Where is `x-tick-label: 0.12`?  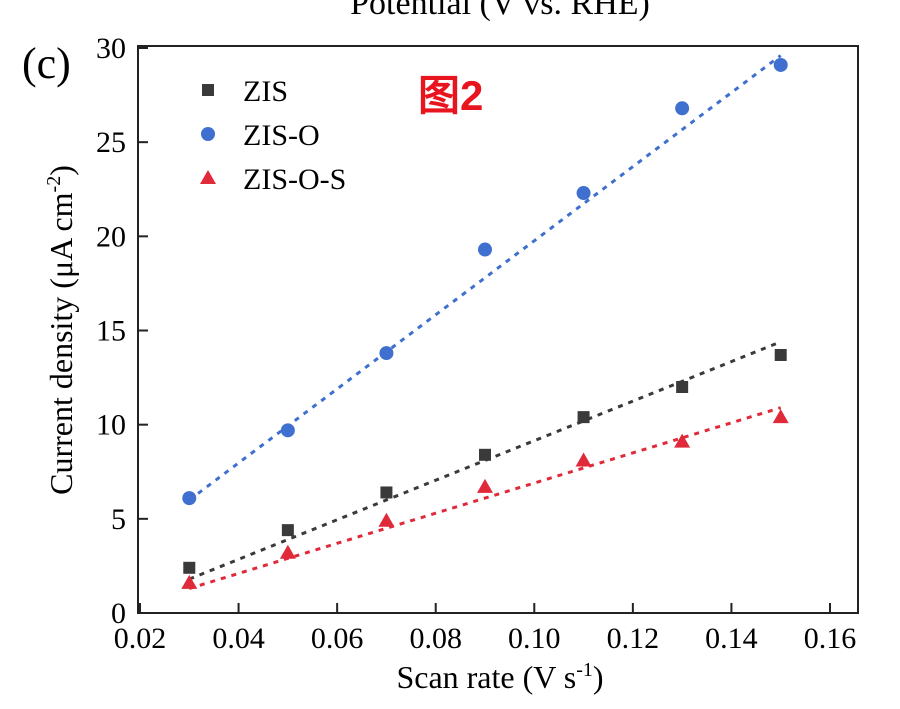 x-tick-label: 0.12 is located at coordinates (633, 638).